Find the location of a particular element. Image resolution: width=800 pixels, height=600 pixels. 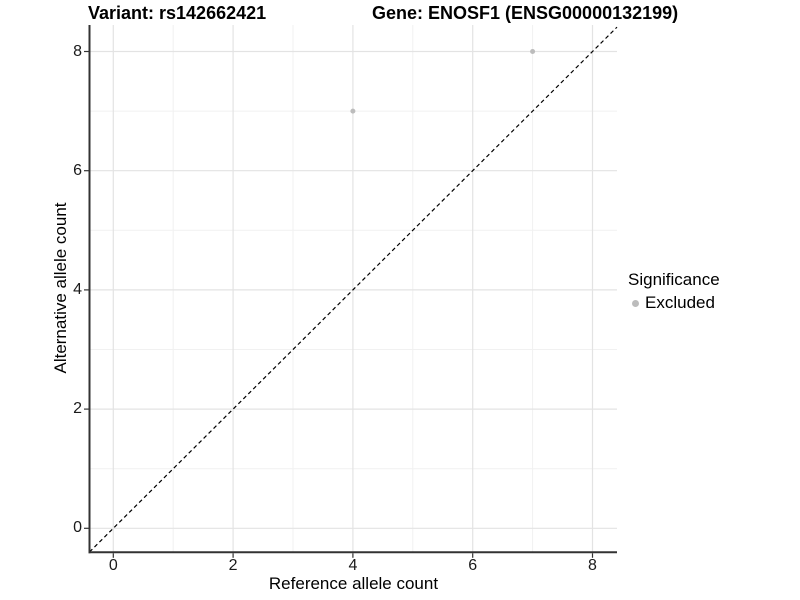

variant-title: Variant: rs142662421 is located at coordinates (177, 13).